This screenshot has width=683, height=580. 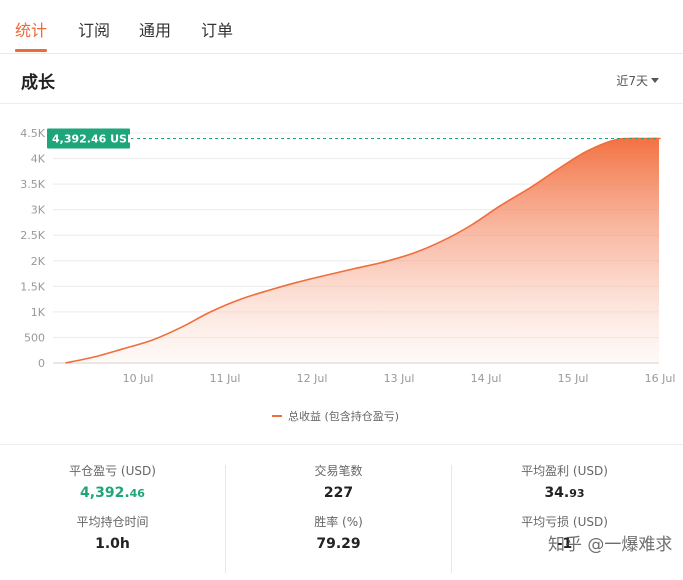 I want to click on tab-subscriptions: 订阅, so click(x=94, y=30).